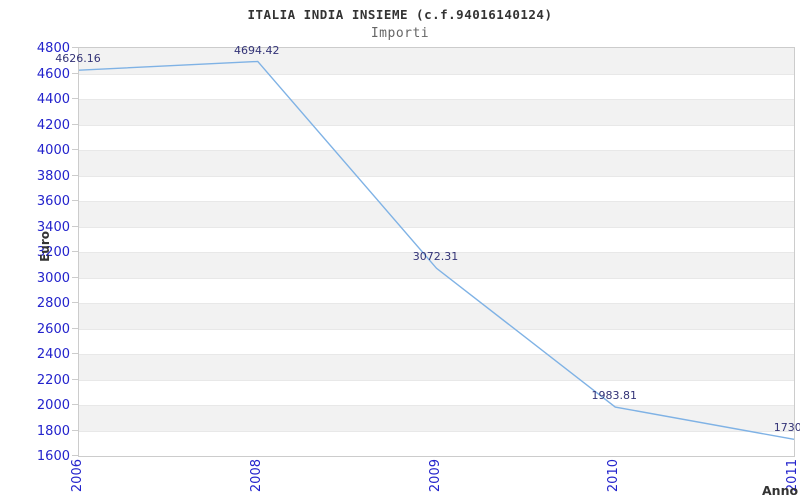 The image size is (800, 500). What do you see at coordinates (780, 490) in the screenshot?
I see `x-axis-title: Anno` at bounding box center [780, 490].